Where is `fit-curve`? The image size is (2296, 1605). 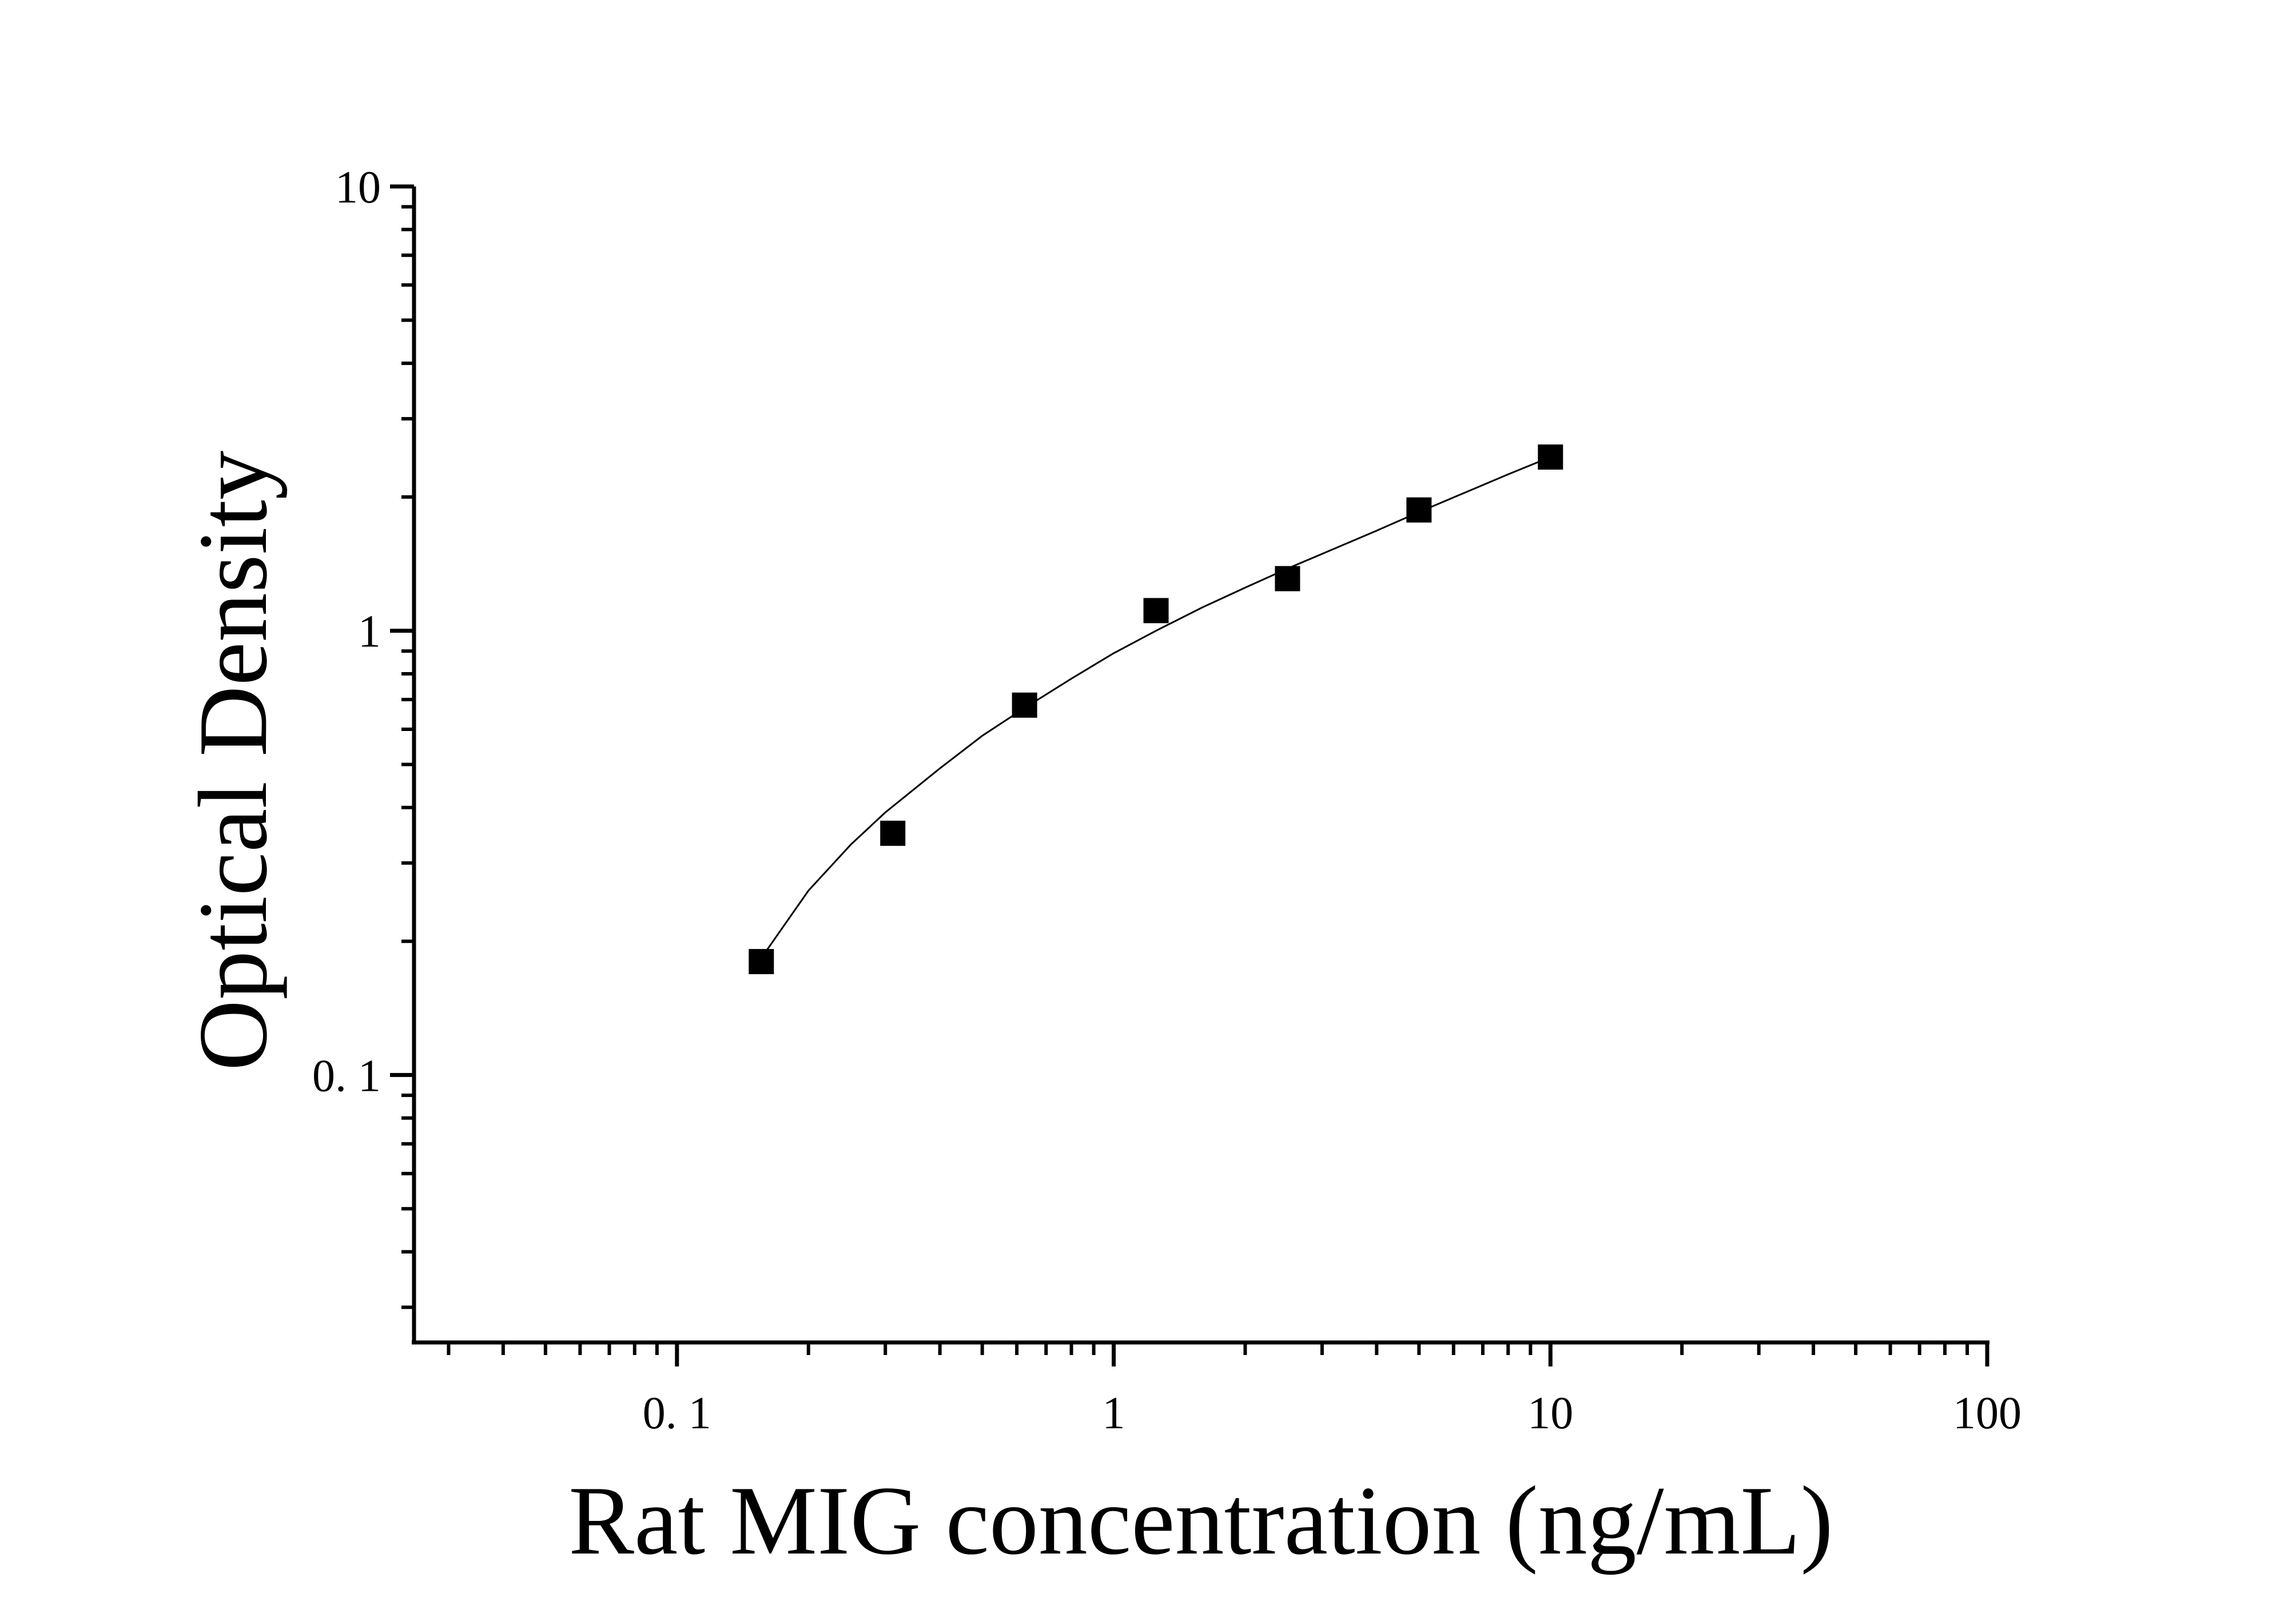 fit-curve is located at coordinates (1158, 704).